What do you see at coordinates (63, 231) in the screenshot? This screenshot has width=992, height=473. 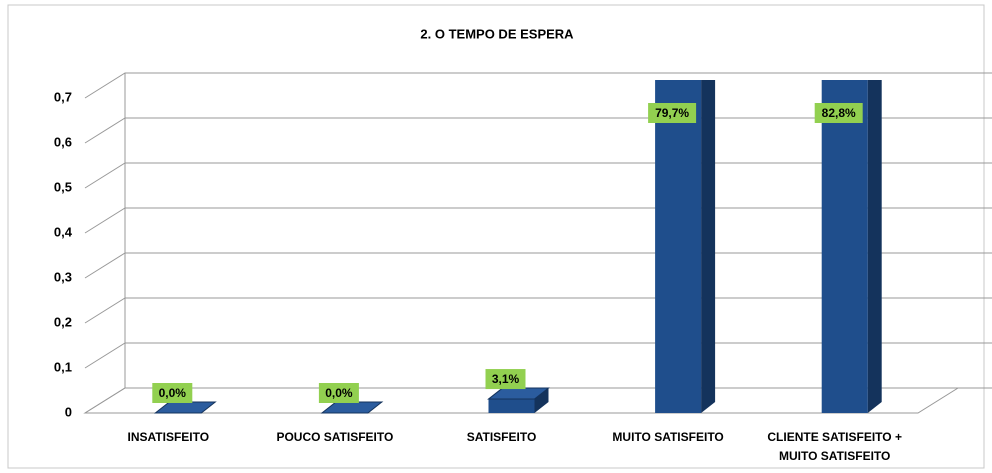 I see `y-tick-label: 0,4` at bounding box center [63, 231].